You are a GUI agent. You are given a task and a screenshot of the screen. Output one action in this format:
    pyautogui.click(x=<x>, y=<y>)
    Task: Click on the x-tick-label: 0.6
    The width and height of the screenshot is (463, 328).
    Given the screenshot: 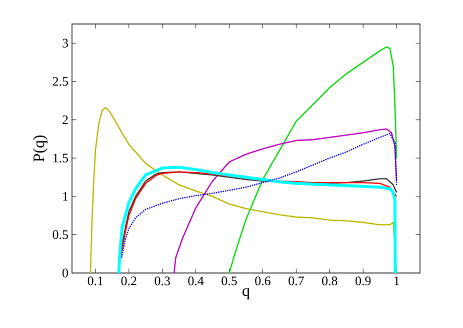 What is the action you would take?
    pyautogui.click(x=262, y=281)
    